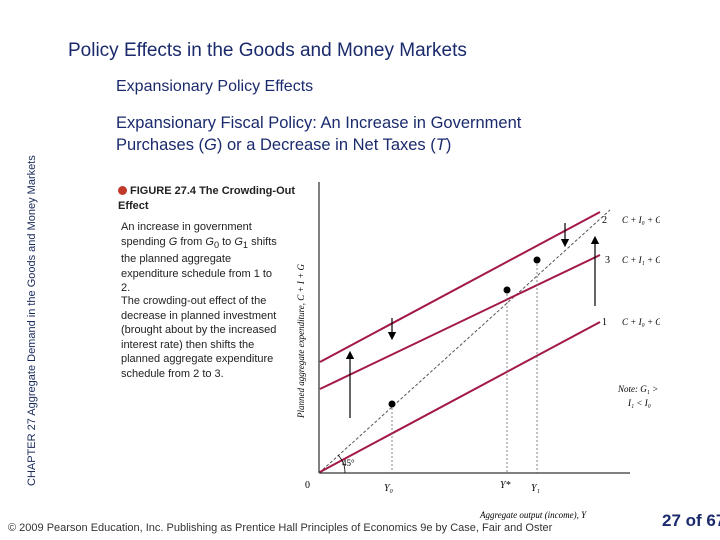  Describe the element at coordinates (326, 145) in the screenshot. I see `heading-line2-mid: ) or a Decrease in Net Taxes (` at that location.